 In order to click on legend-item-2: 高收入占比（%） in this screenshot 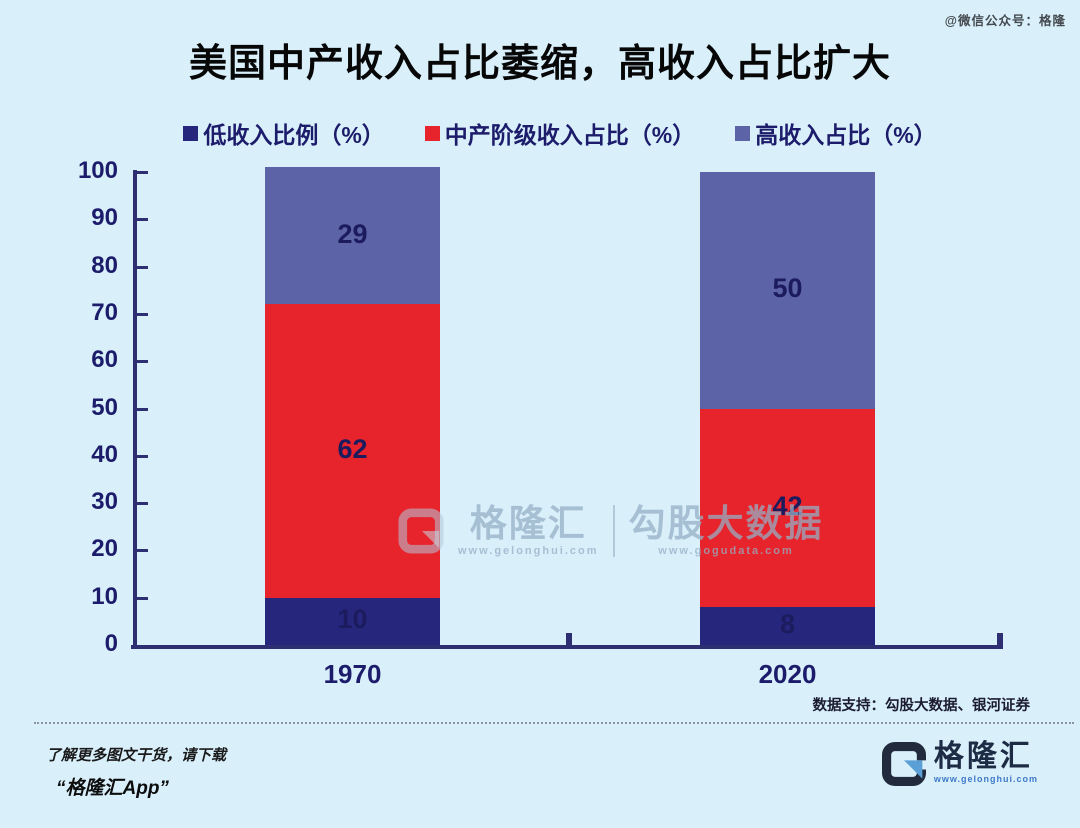, I will do `click(836, 133)`.